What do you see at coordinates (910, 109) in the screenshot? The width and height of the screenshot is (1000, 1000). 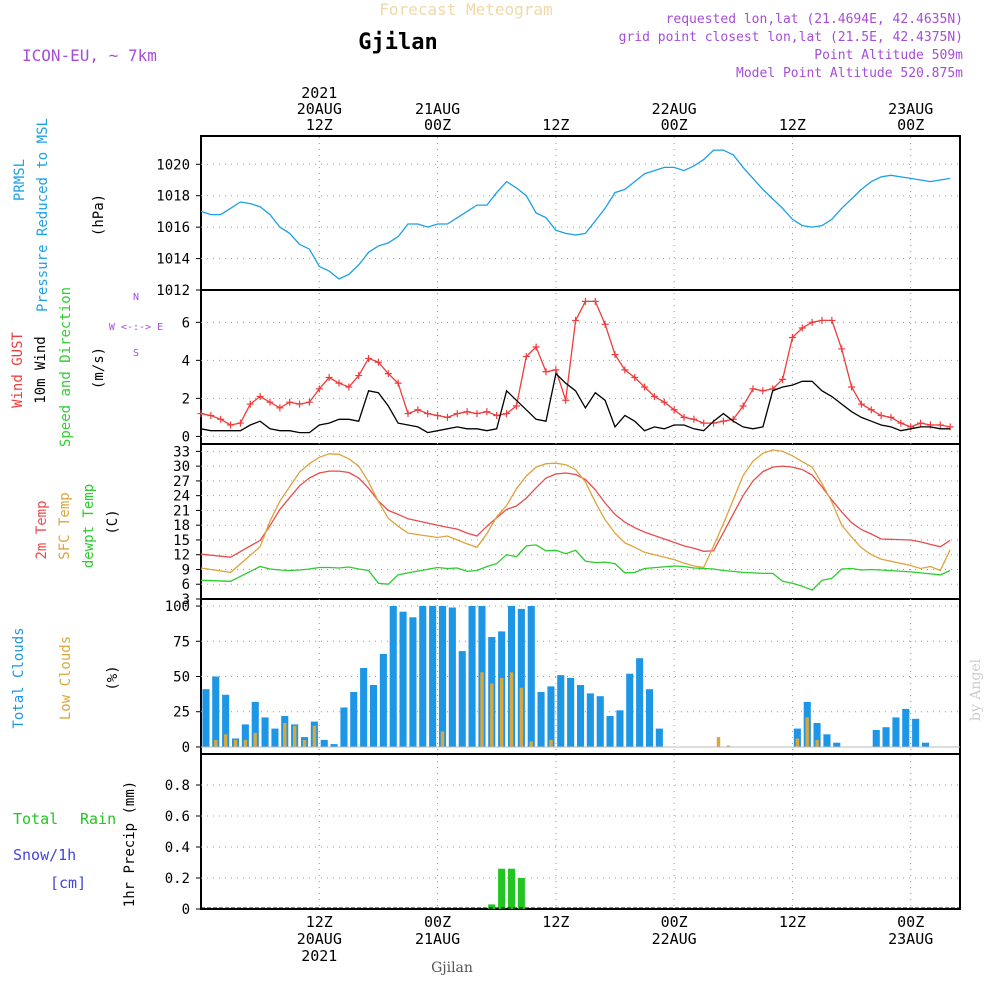 I see `top-time-label: 23AUG` at bounding box center [910, 109].